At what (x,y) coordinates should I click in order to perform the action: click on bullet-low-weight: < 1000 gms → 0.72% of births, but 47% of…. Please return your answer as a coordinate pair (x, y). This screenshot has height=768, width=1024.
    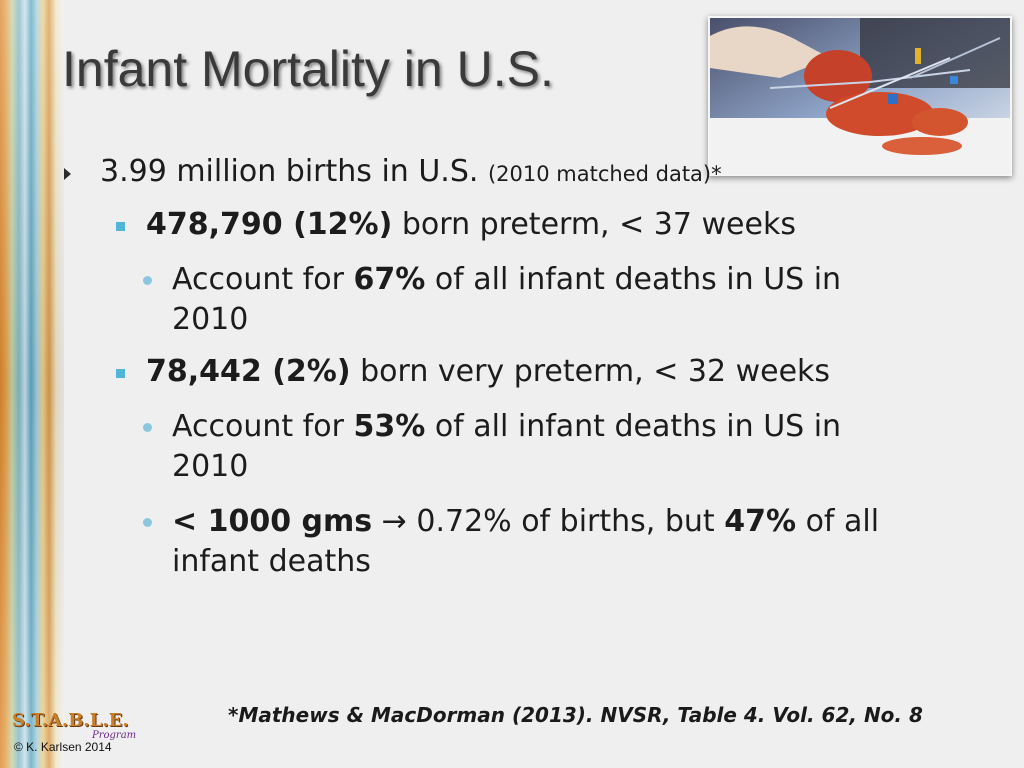
    Looking at the image, I should click on (525, 542).